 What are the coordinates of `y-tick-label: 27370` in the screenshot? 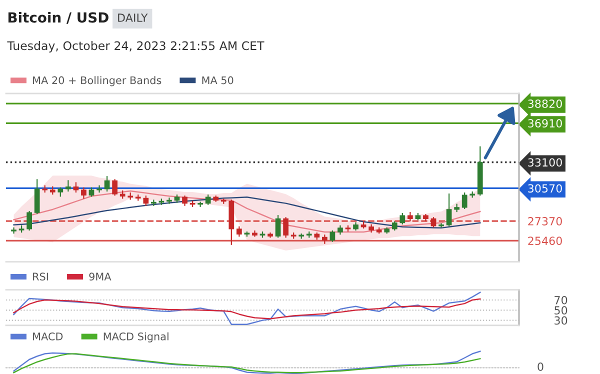 It's located at (545, 221).